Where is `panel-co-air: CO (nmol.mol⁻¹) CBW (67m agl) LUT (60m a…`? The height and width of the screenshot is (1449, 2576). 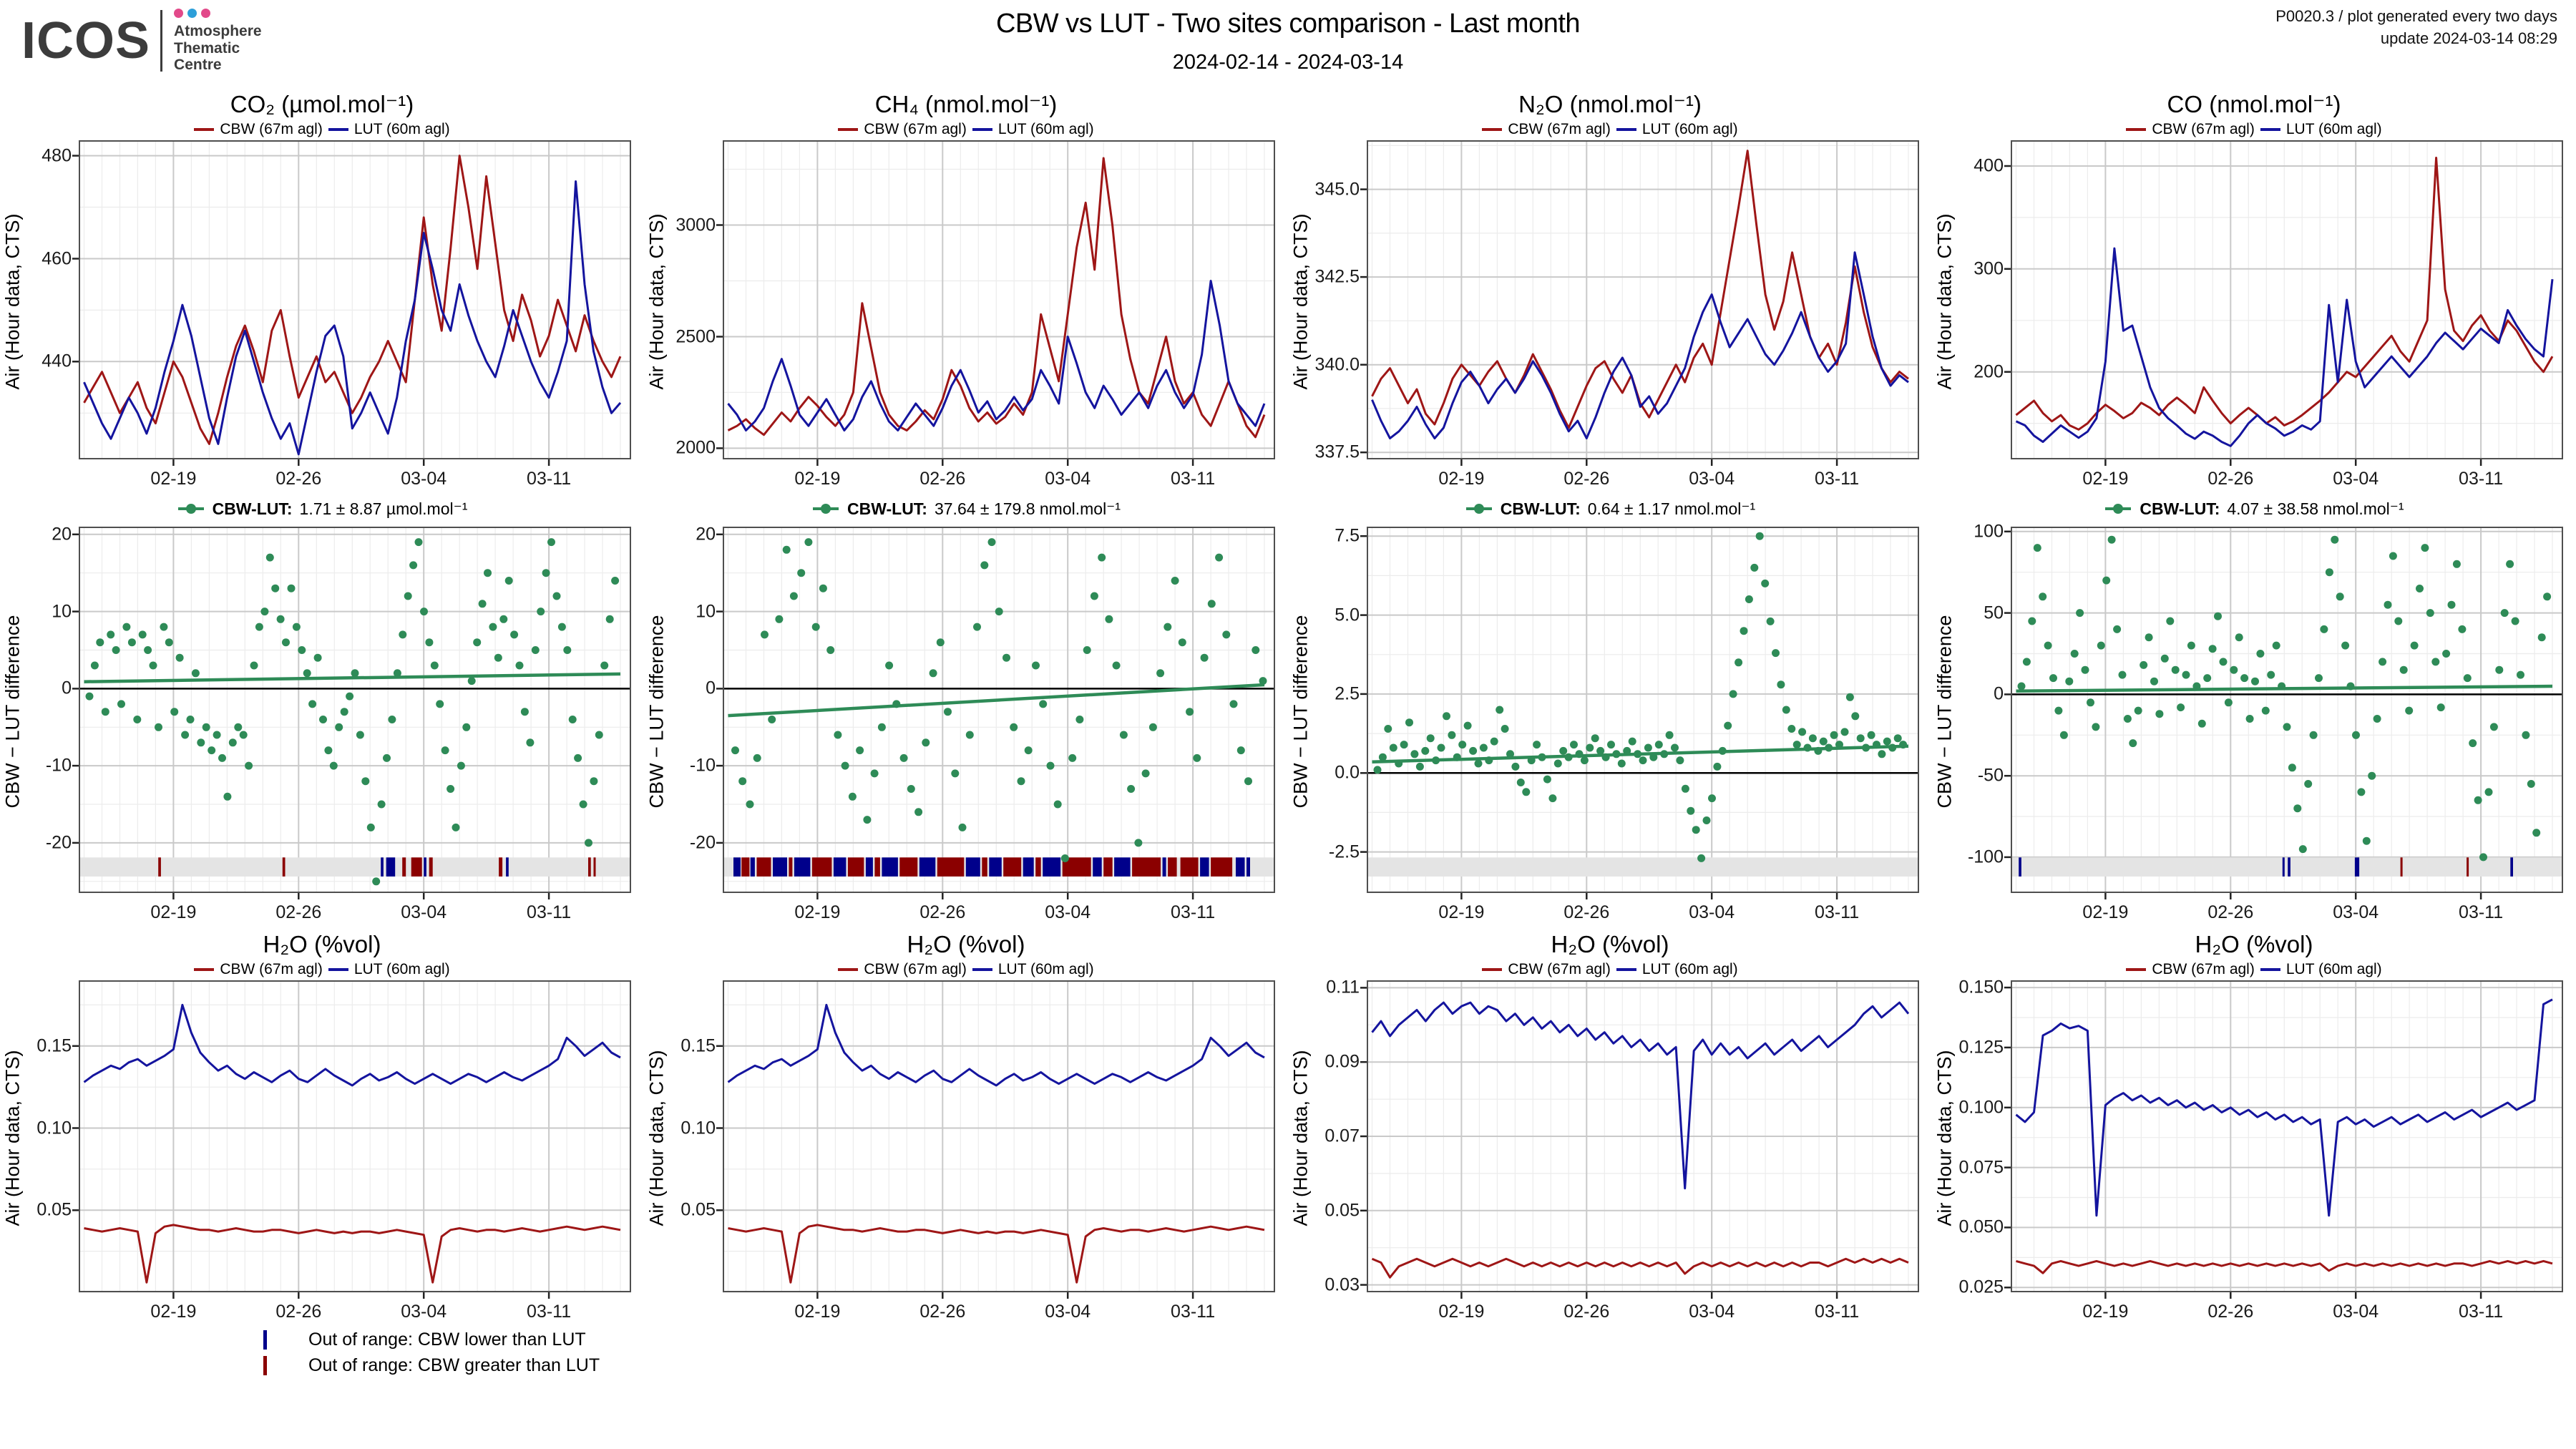
panel-co-air: CO (nmol.mol⁻¹) CBW (67m agl) LUT (60m a… is located at coordinates (2254, 289).